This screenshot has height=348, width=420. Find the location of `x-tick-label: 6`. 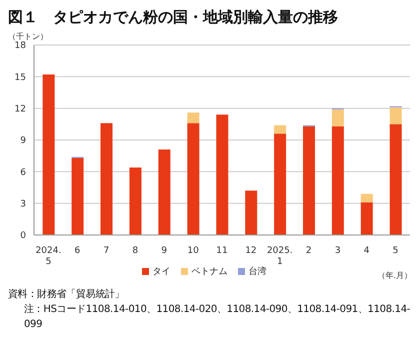

x-tick-label: 6 is located at coordinates (77, 251).